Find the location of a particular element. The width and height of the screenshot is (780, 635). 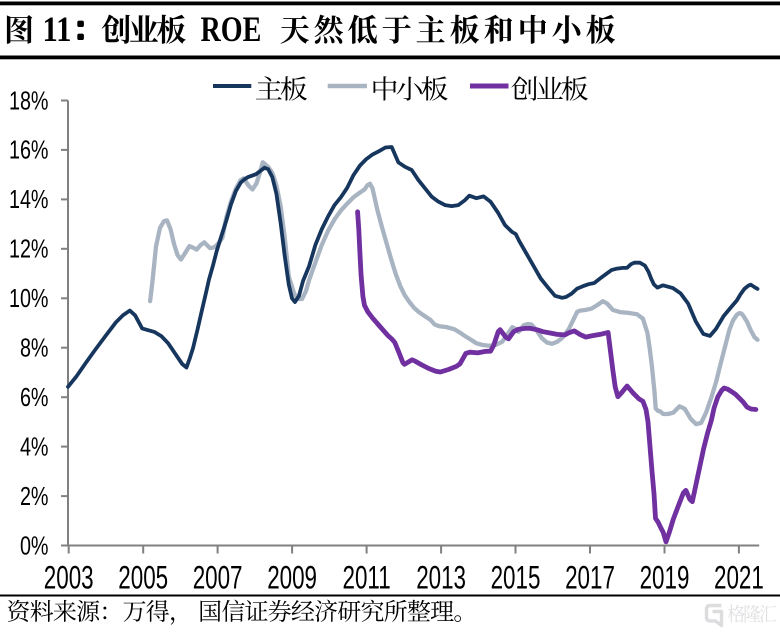

svg-text: 14% is located at coordinates (29, 199).